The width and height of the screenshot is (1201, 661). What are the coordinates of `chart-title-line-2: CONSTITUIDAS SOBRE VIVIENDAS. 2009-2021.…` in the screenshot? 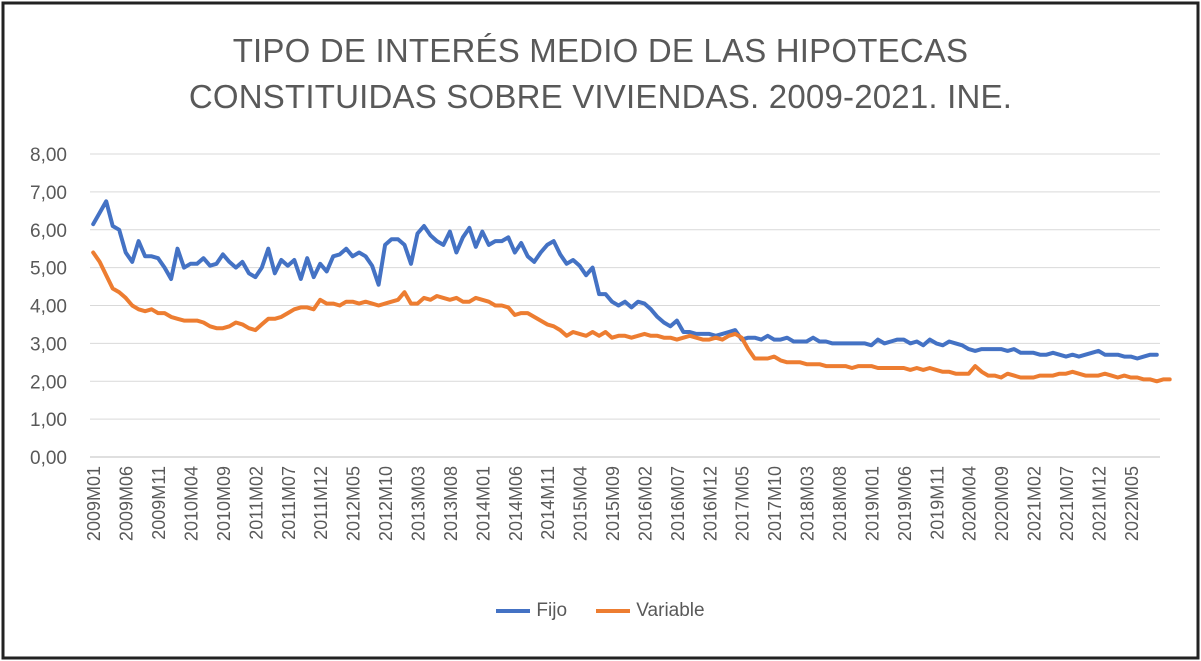 It's located at (600, 96).